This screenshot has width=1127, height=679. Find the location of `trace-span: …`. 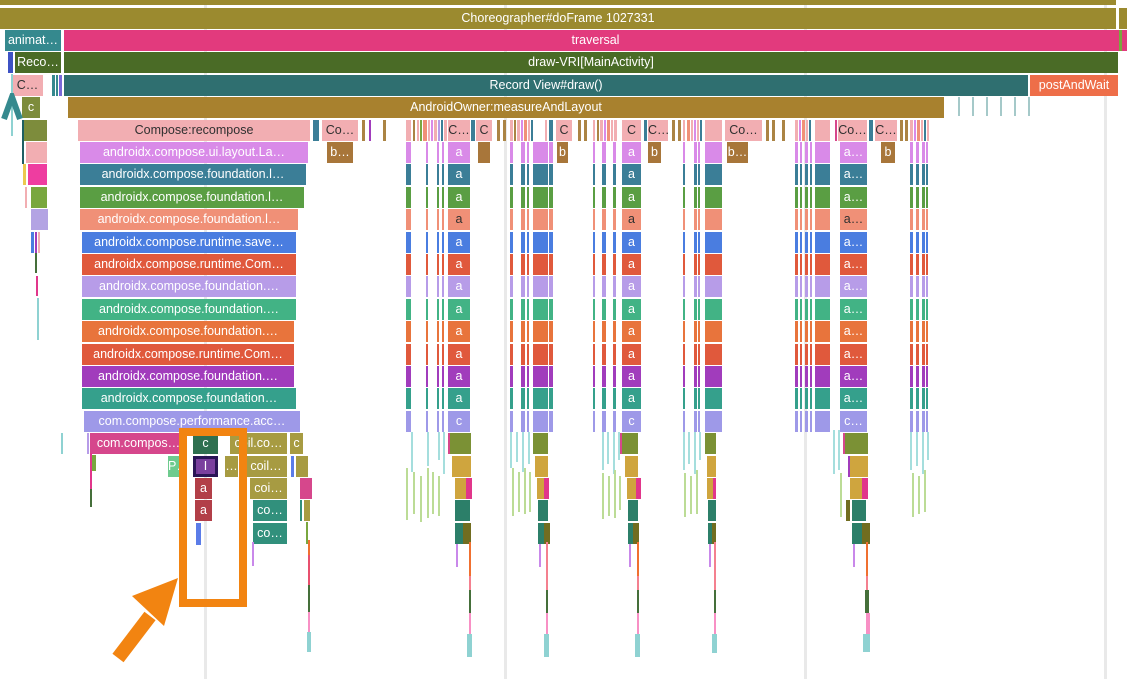

trace-span: … is located at coordinates (231, 466).